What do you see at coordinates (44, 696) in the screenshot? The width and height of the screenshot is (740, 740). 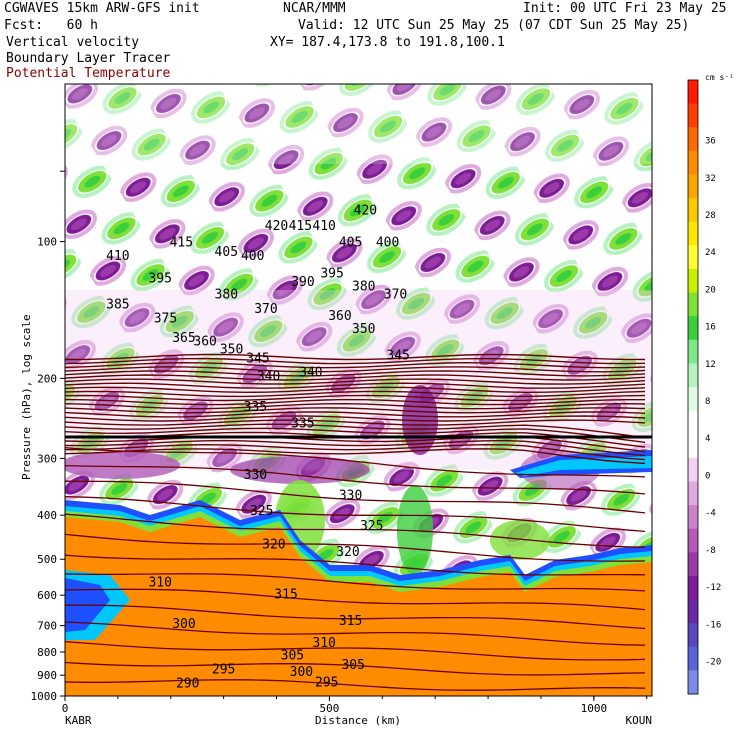 I see `y-tick-label: 1000` at bounding box center [44, 696].